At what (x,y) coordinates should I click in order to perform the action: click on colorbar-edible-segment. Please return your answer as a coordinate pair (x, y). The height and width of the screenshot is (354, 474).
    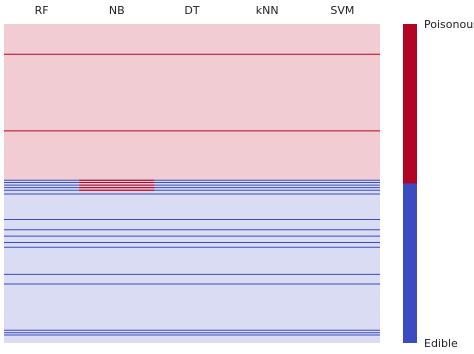
    Looking at the image, I should click on (410, 263).